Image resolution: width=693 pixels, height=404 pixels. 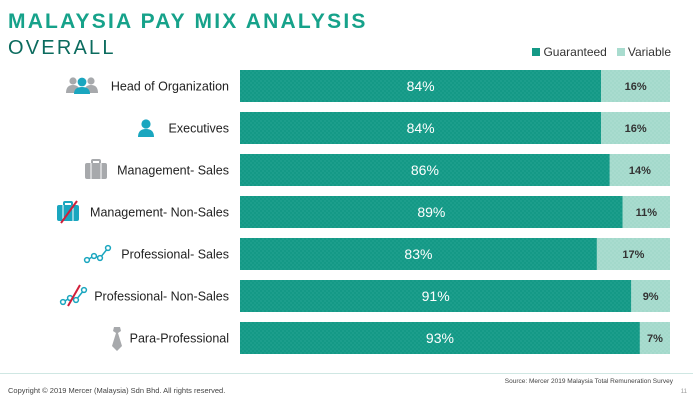 I want to click on data-label-variable: 7%, so click(x=655, y=339).